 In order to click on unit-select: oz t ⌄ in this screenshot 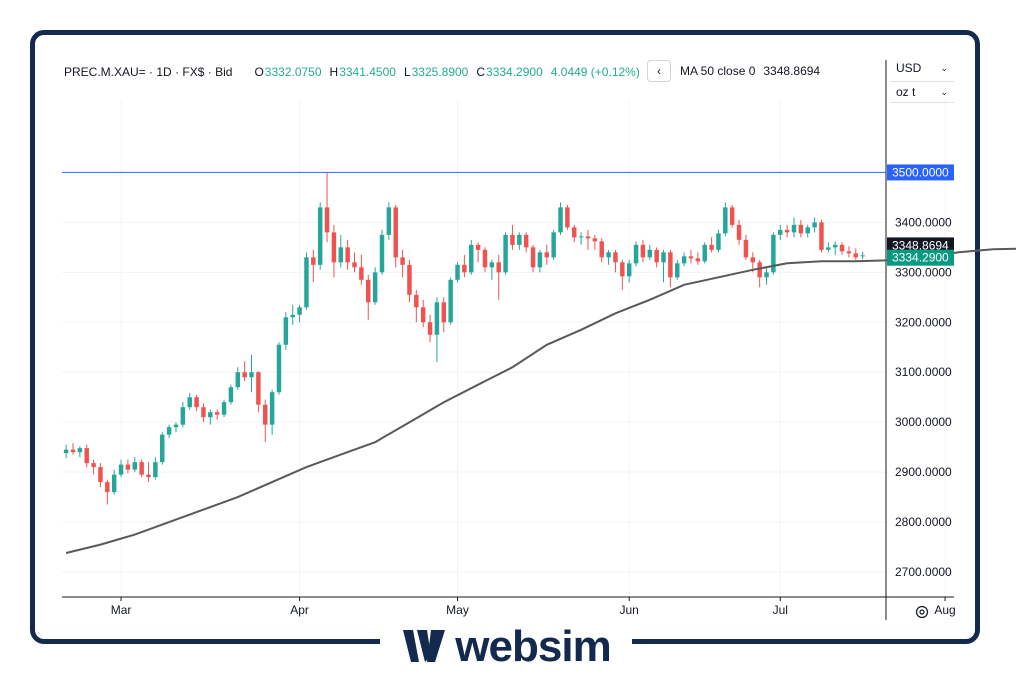, I will do `click(922, 92)`.